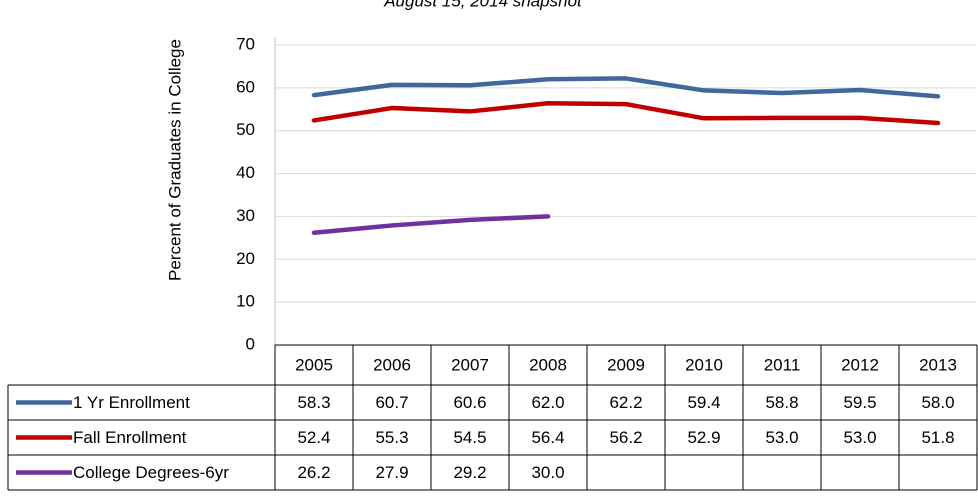 The height and width of the screenshot is (497, 978). I want to click on table-value: 62.0, so click(547, 402).